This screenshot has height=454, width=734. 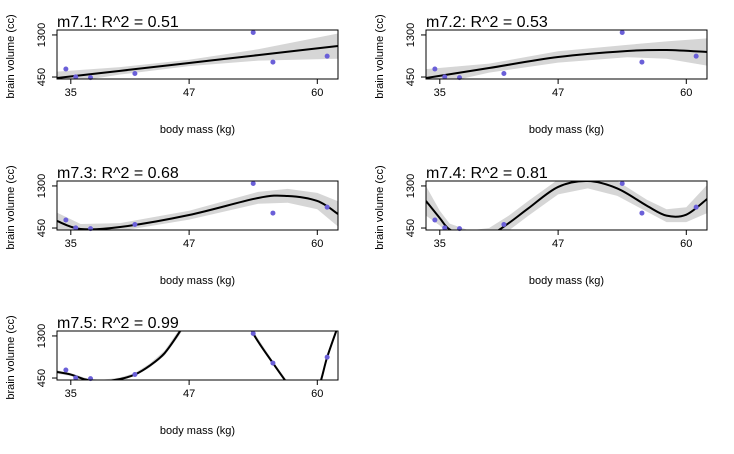 I want to click on chart-title: m7.5: R^2 = 0.99, so click(x=118, y=323).